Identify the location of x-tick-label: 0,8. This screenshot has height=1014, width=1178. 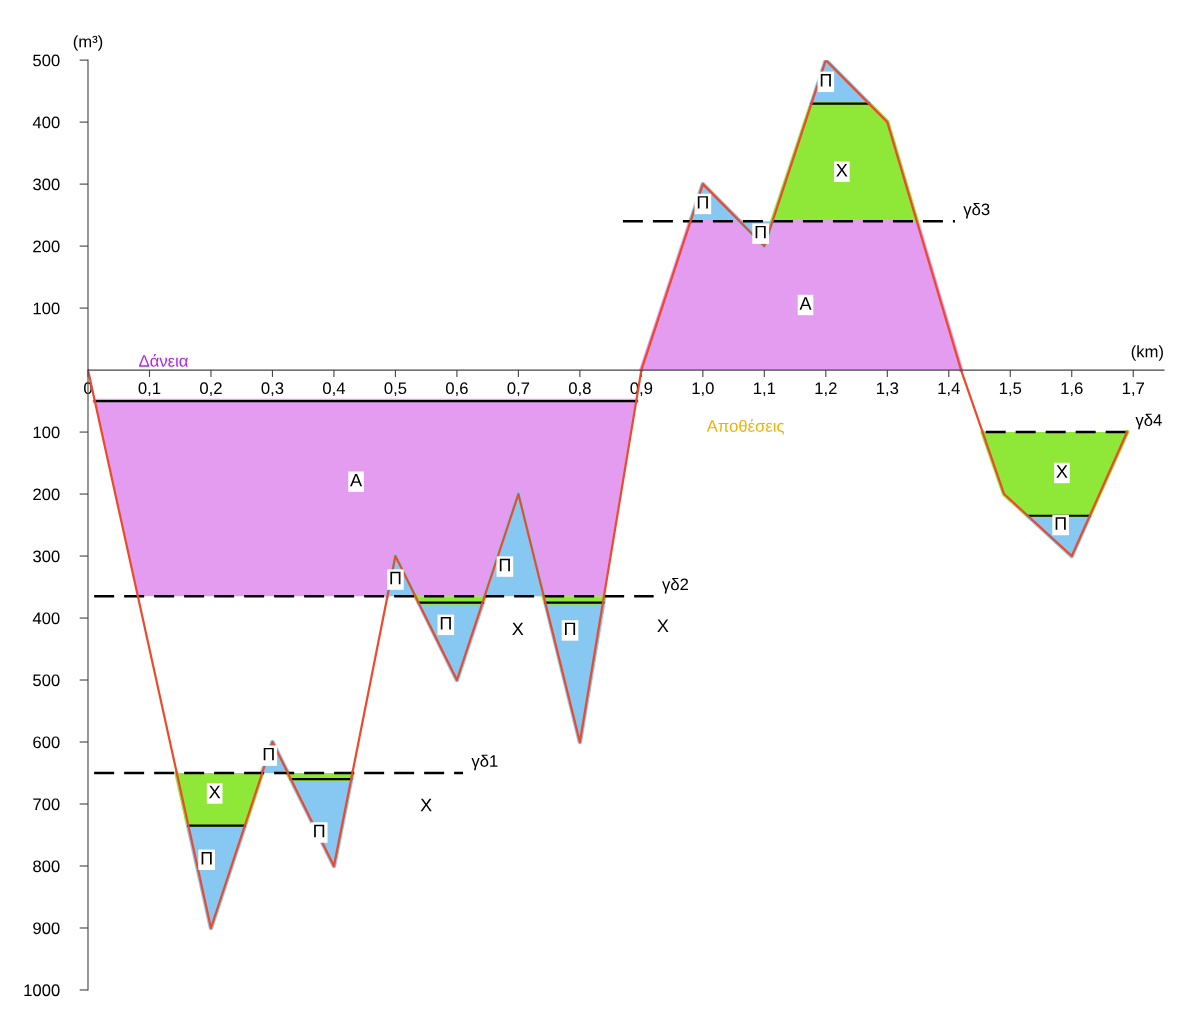
(579, 389).